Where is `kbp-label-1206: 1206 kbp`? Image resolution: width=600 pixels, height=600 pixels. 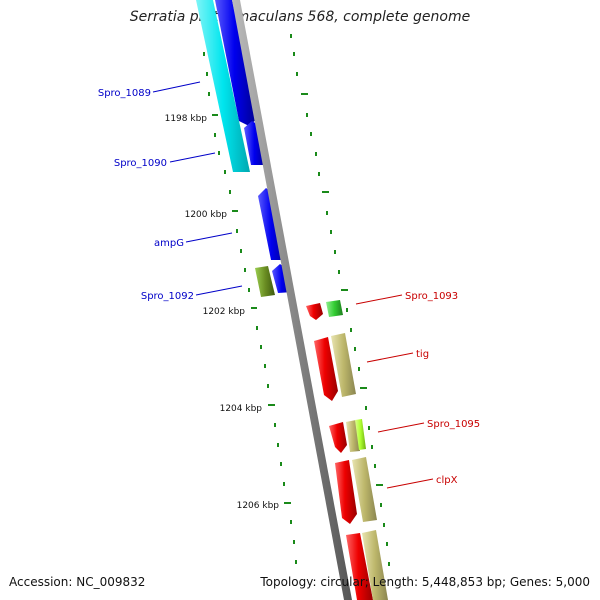 kbp-label-1206: 1206 kbp is located at coordinates (258, 506).